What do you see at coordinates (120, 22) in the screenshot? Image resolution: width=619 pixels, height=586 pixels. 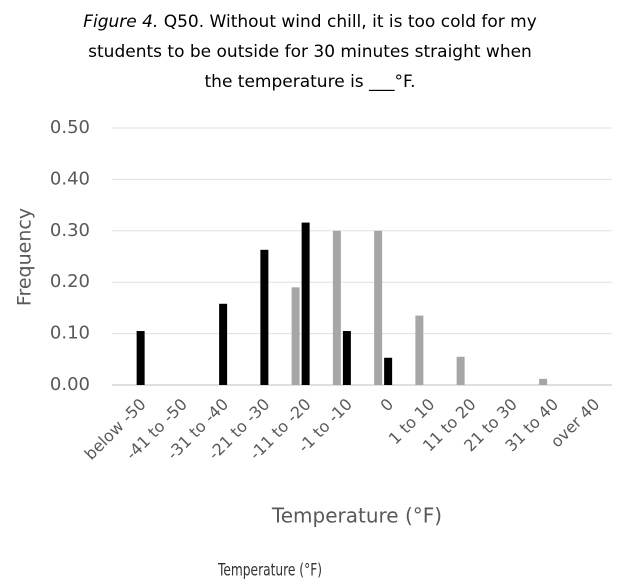 I see `title-label: Figure 4.` at bounding box center [120, 22].